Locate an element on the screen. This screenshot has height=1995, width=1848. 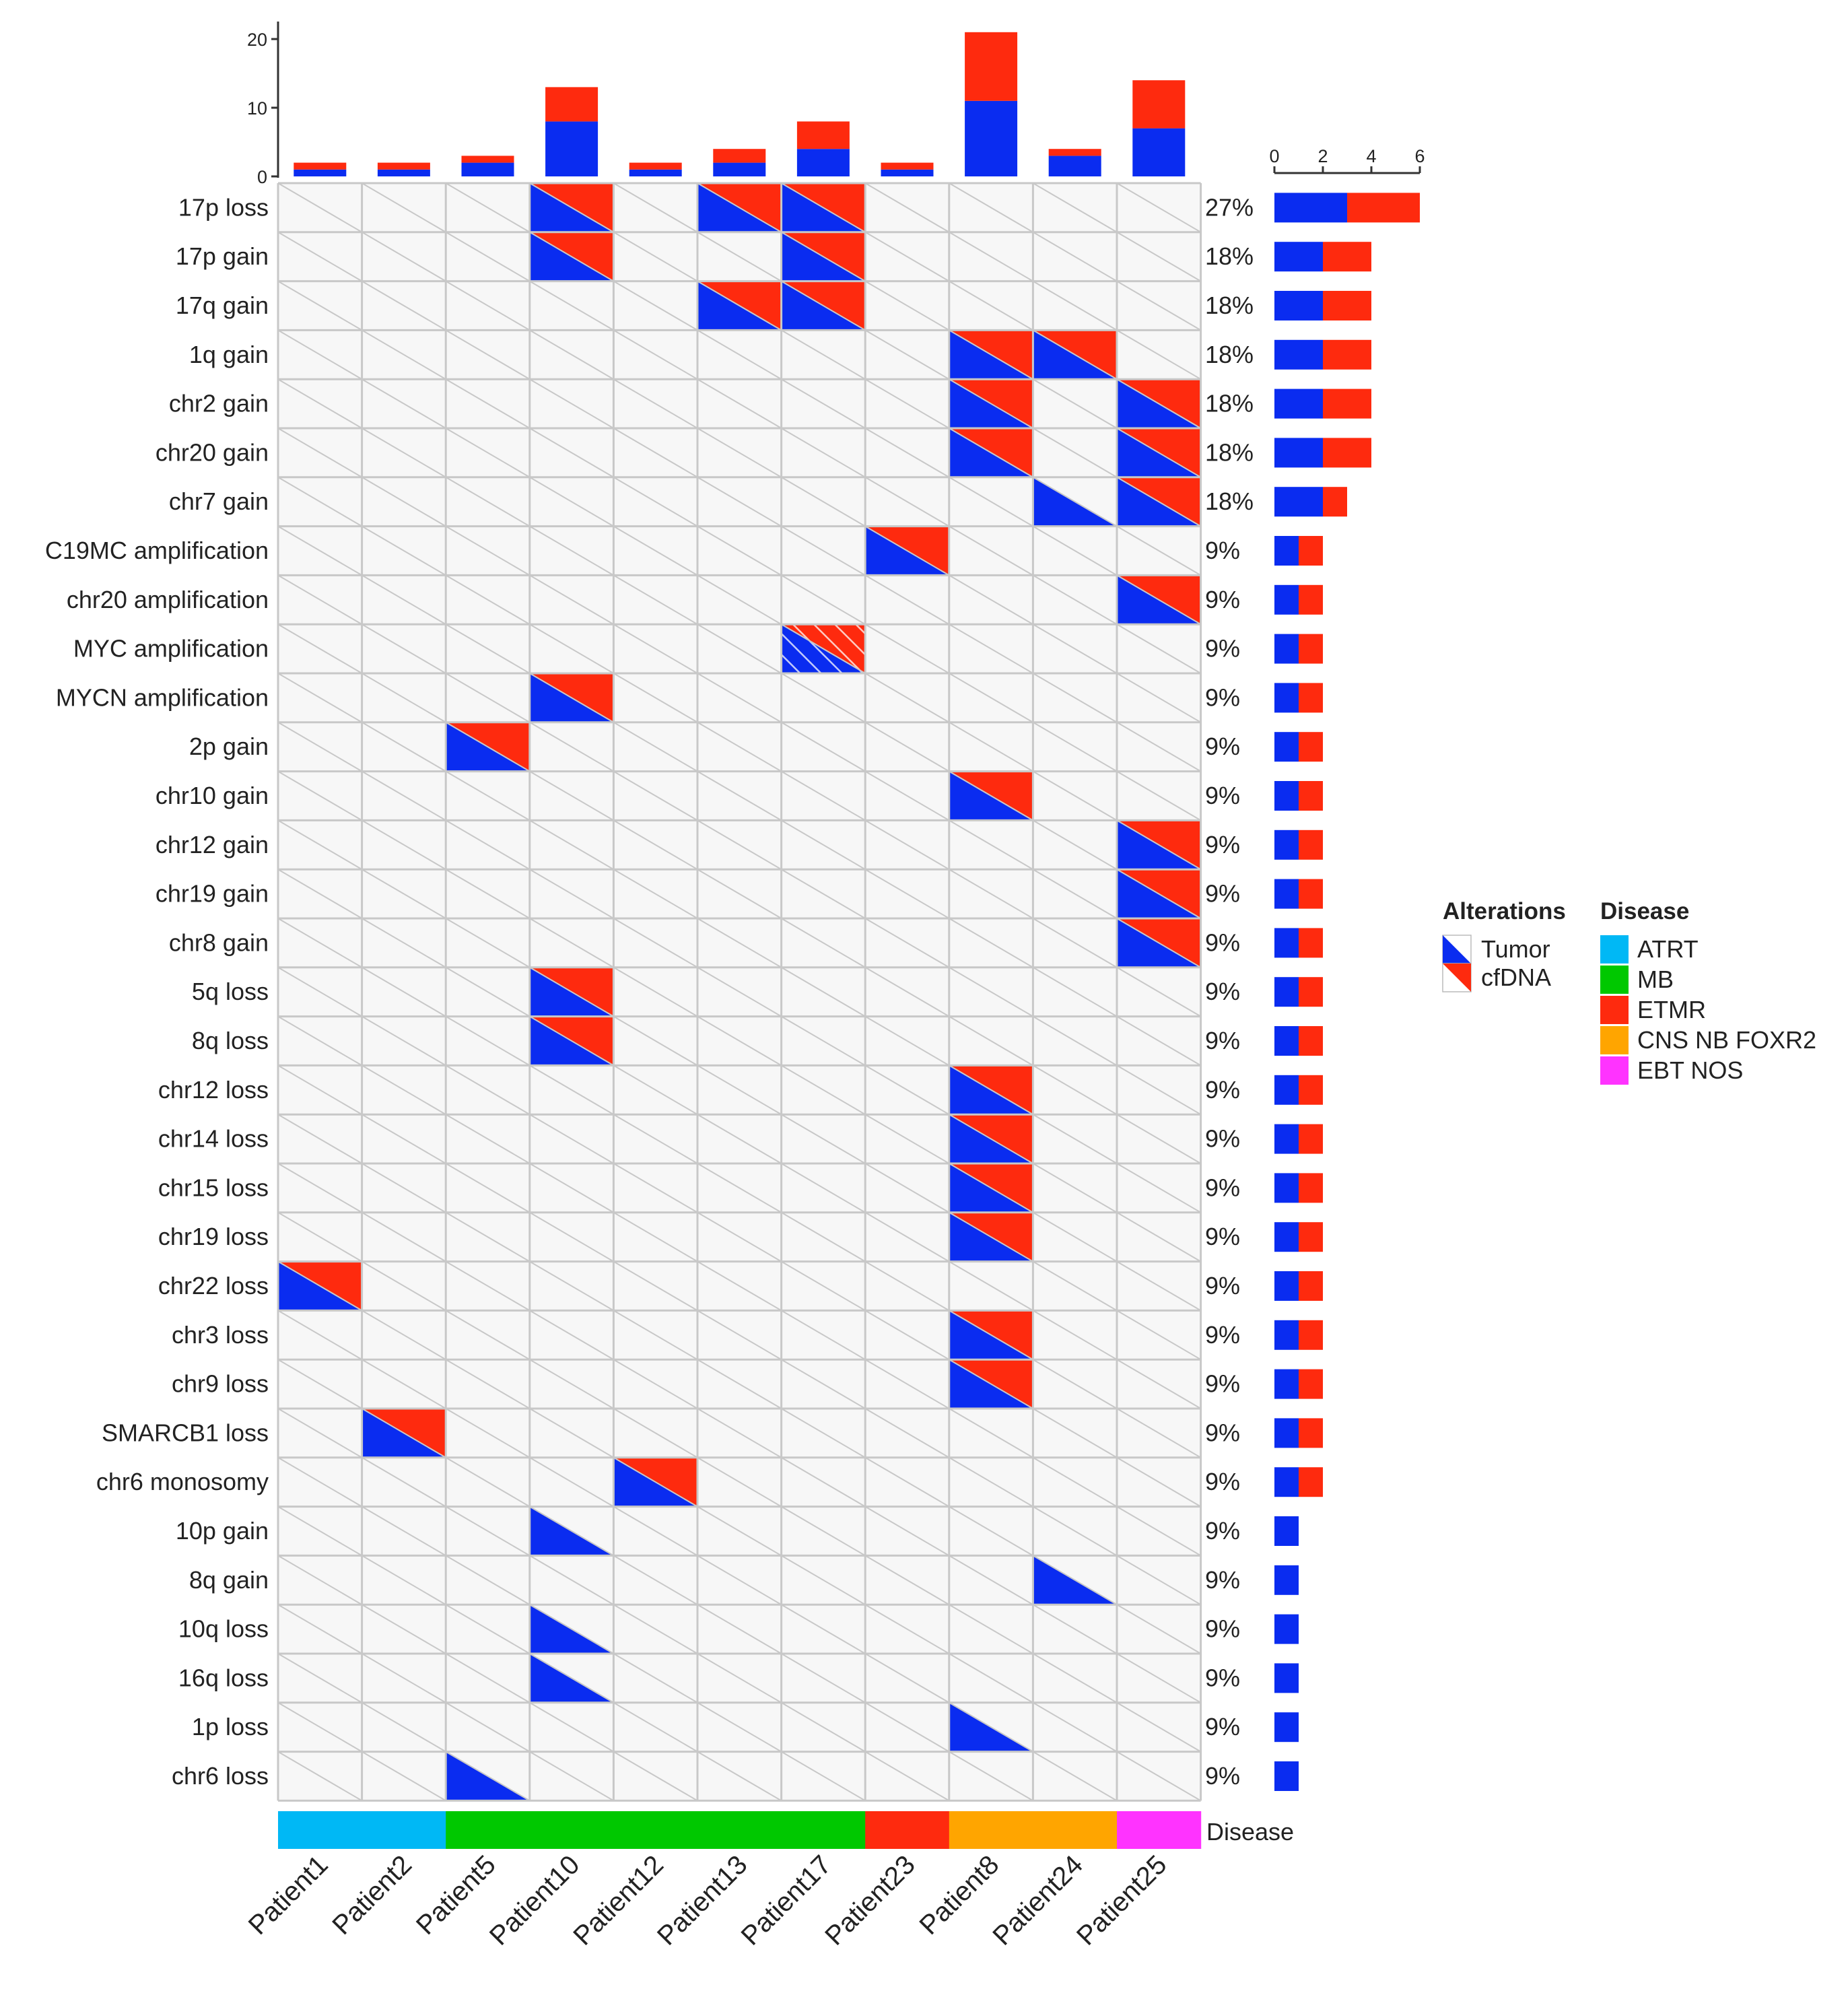
alteration-label: 1q gain is located at coordinates (229, 354).